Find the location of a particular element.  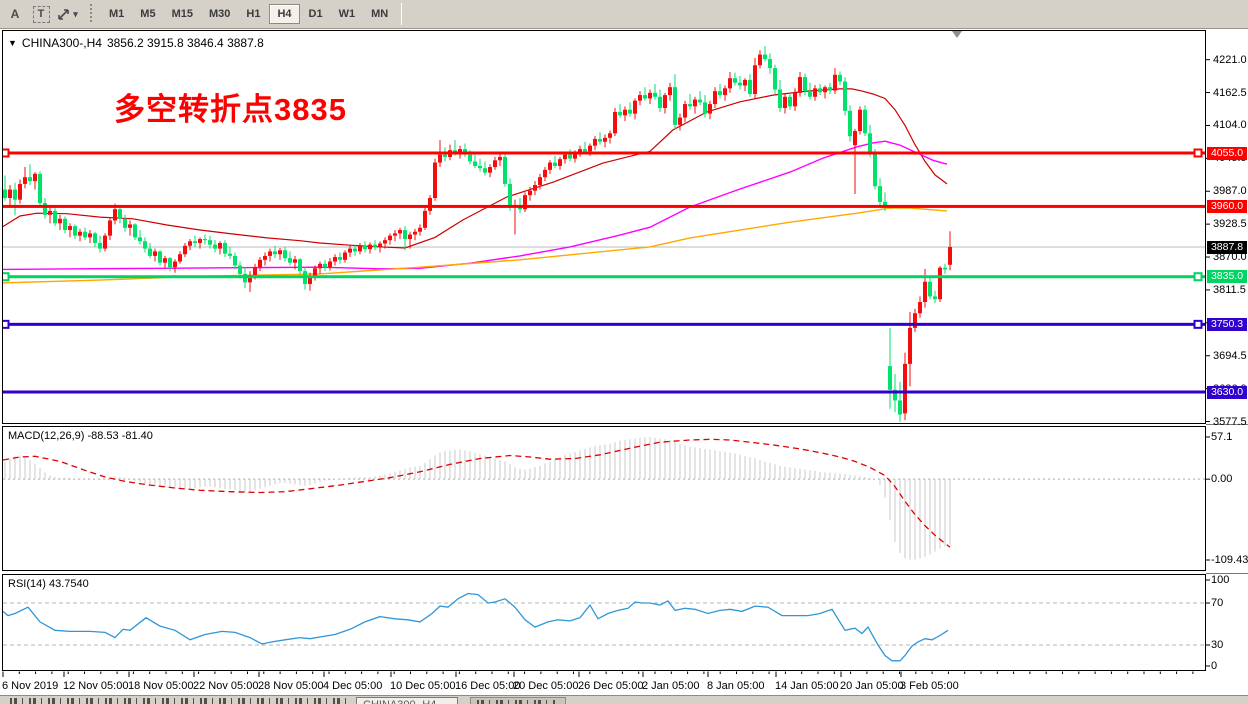

time-axis-label: 18 Nov 05:00 is located at coordinates (161, 686).